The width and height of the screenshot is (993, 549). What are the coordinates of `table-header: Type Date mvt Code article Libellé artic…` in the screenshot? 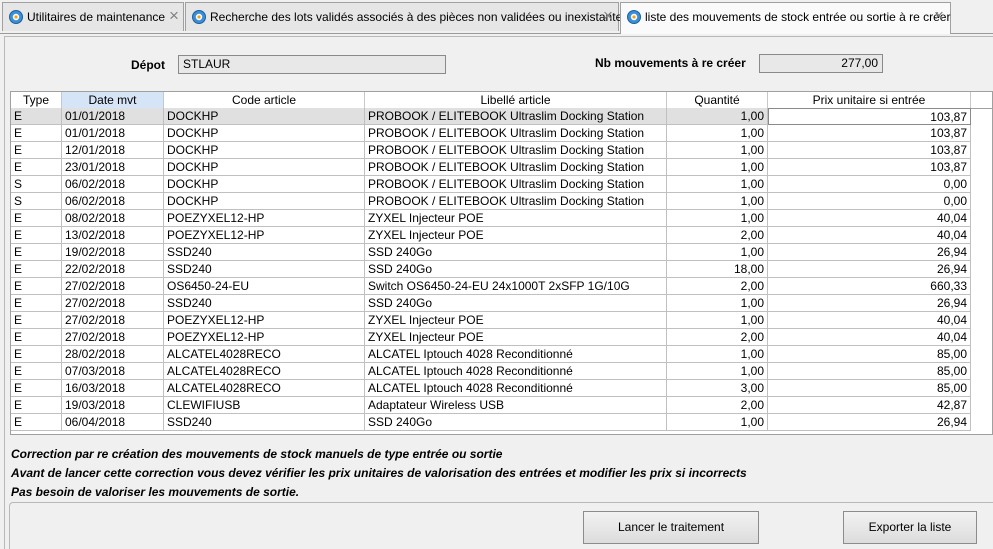 It's located at (501, 100).